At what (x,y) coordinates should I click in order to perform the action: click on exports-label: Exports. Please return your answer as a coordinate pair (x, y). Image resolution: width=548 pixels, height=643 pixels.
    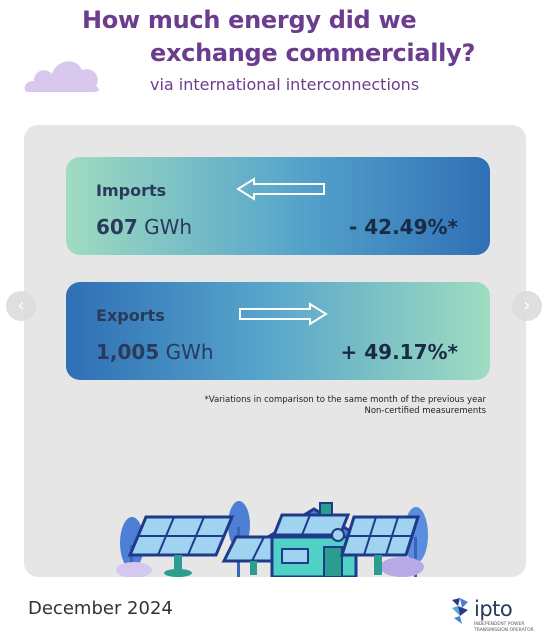
    Looking at the image, I should click on (130, 315).